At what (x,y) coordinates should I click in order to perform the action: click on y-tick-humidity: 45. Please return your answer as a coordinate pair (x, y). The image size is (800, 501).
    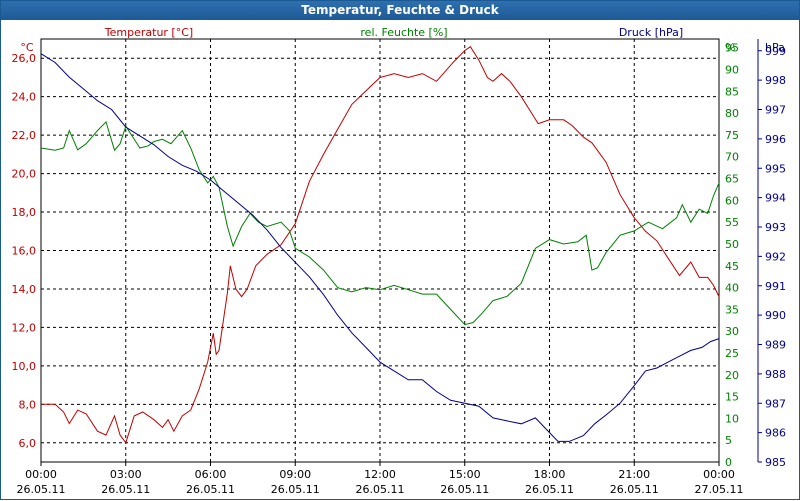
    Looking at the image, I should click on (732, 266).